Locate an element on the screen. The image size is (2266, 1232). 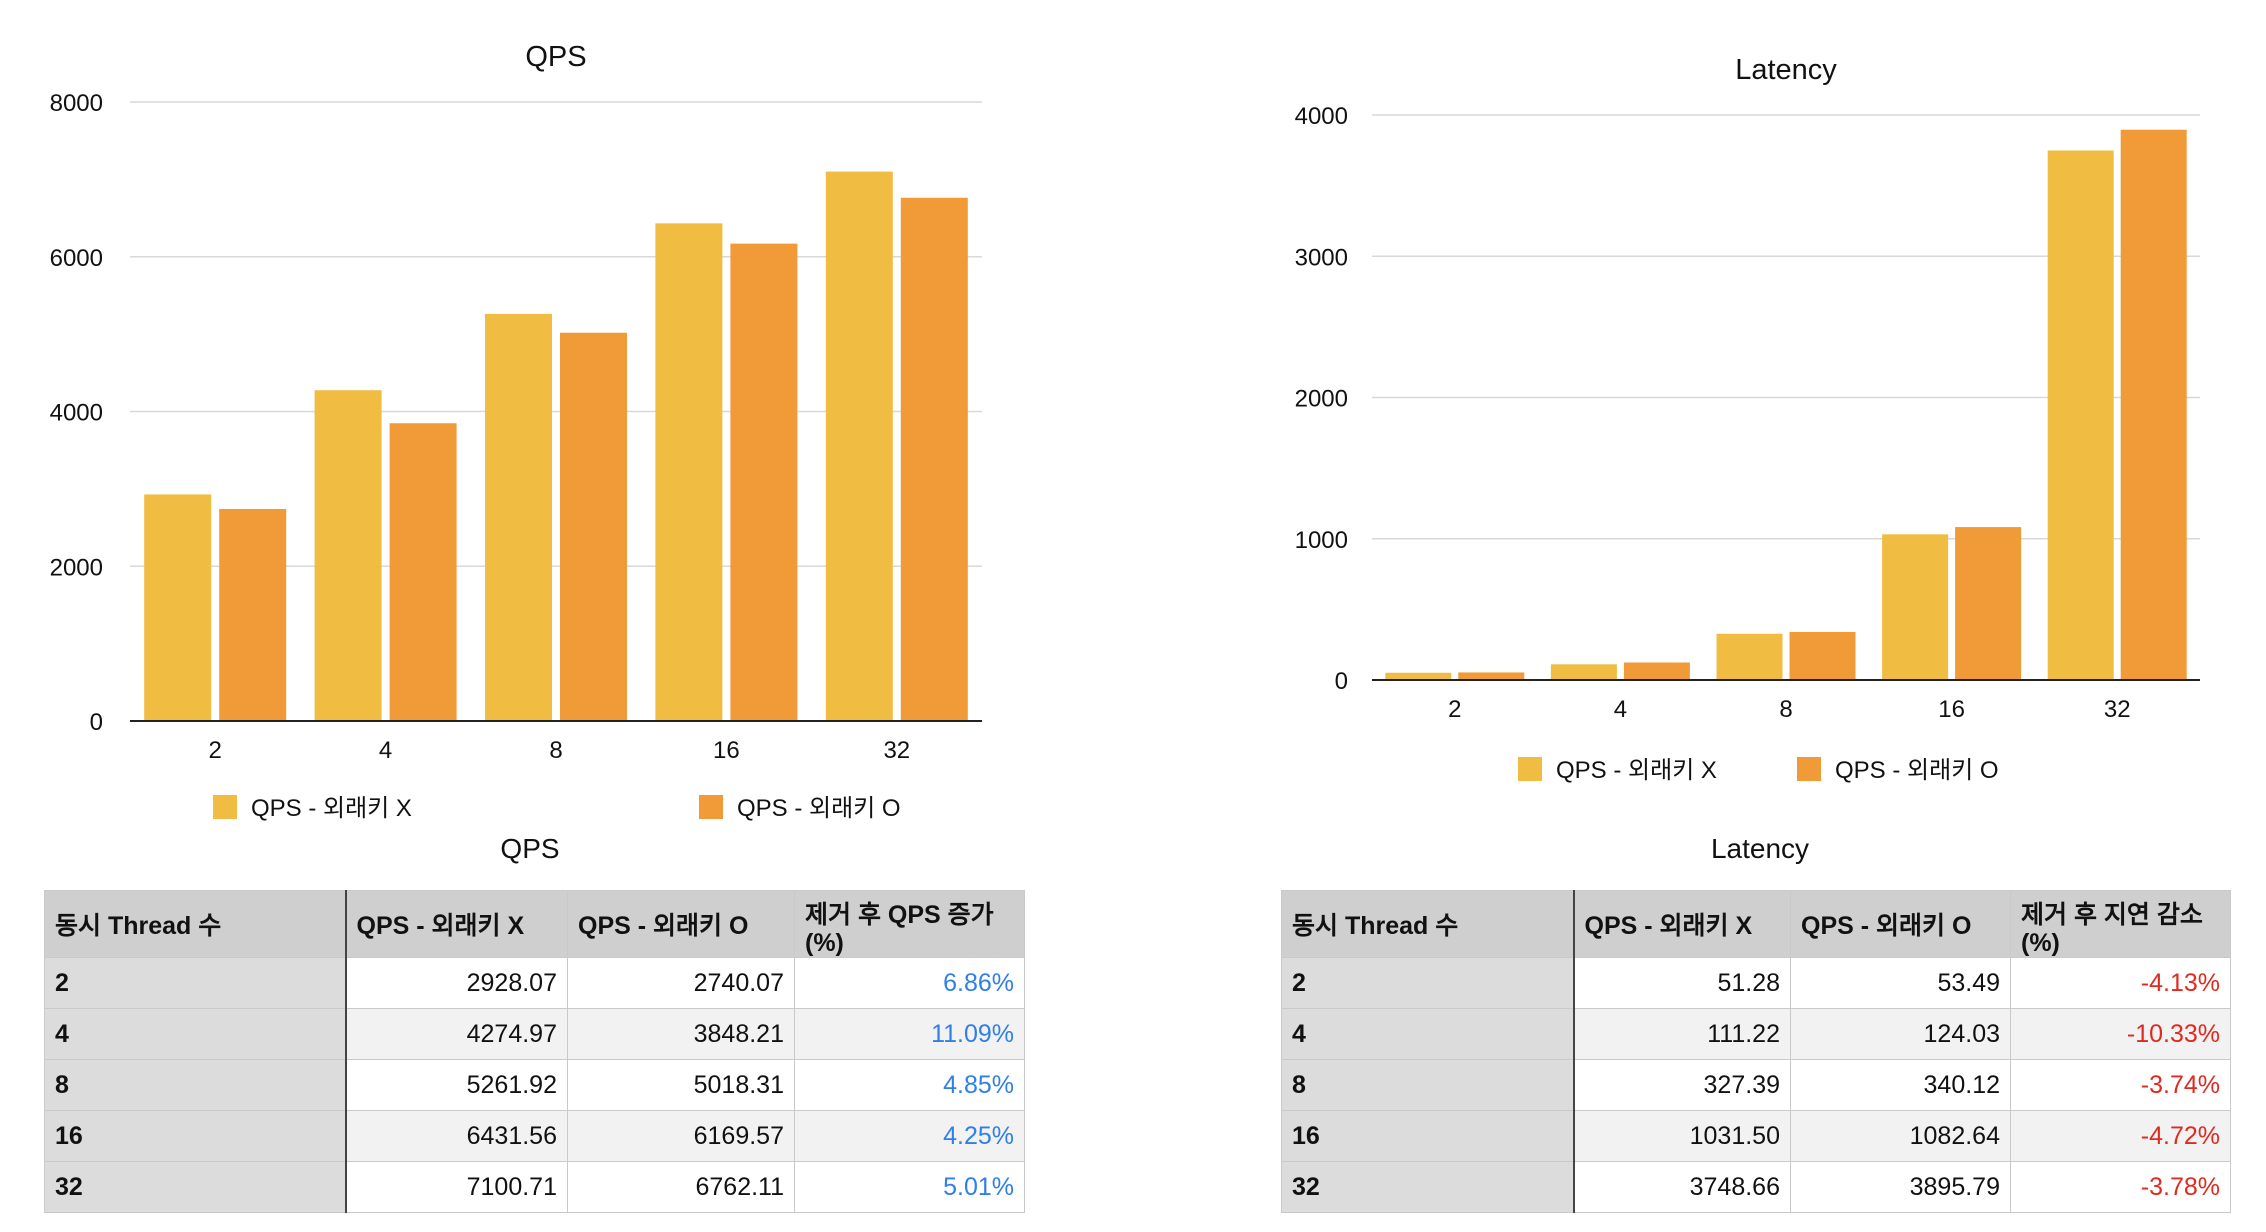
cell-change: 5.01% is located at coordinates (909, 1187).